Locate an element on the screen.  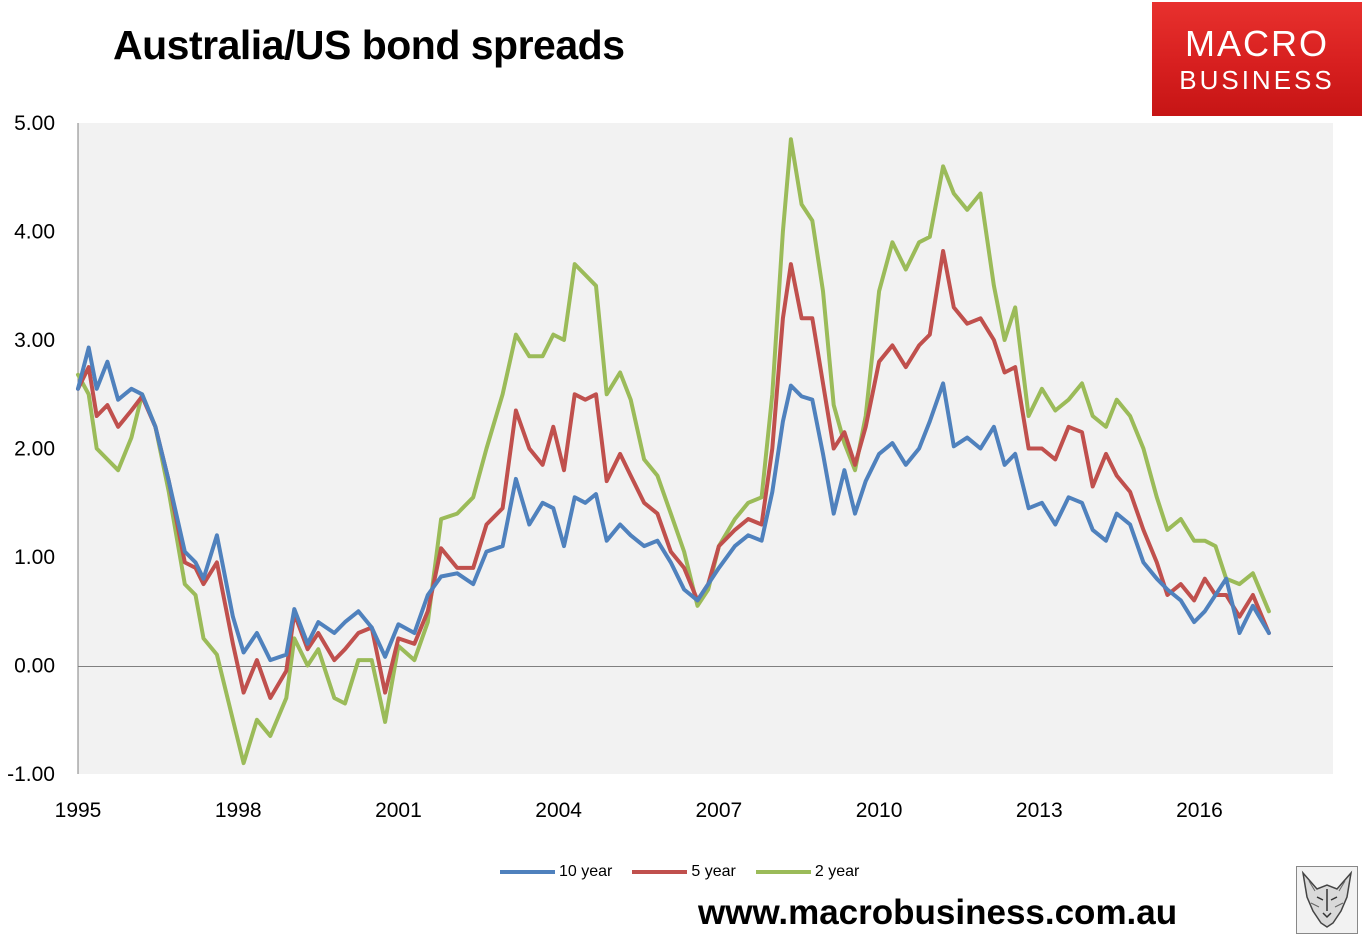
legend-item-5-year: 5 year is located at coordinates (684, 872).